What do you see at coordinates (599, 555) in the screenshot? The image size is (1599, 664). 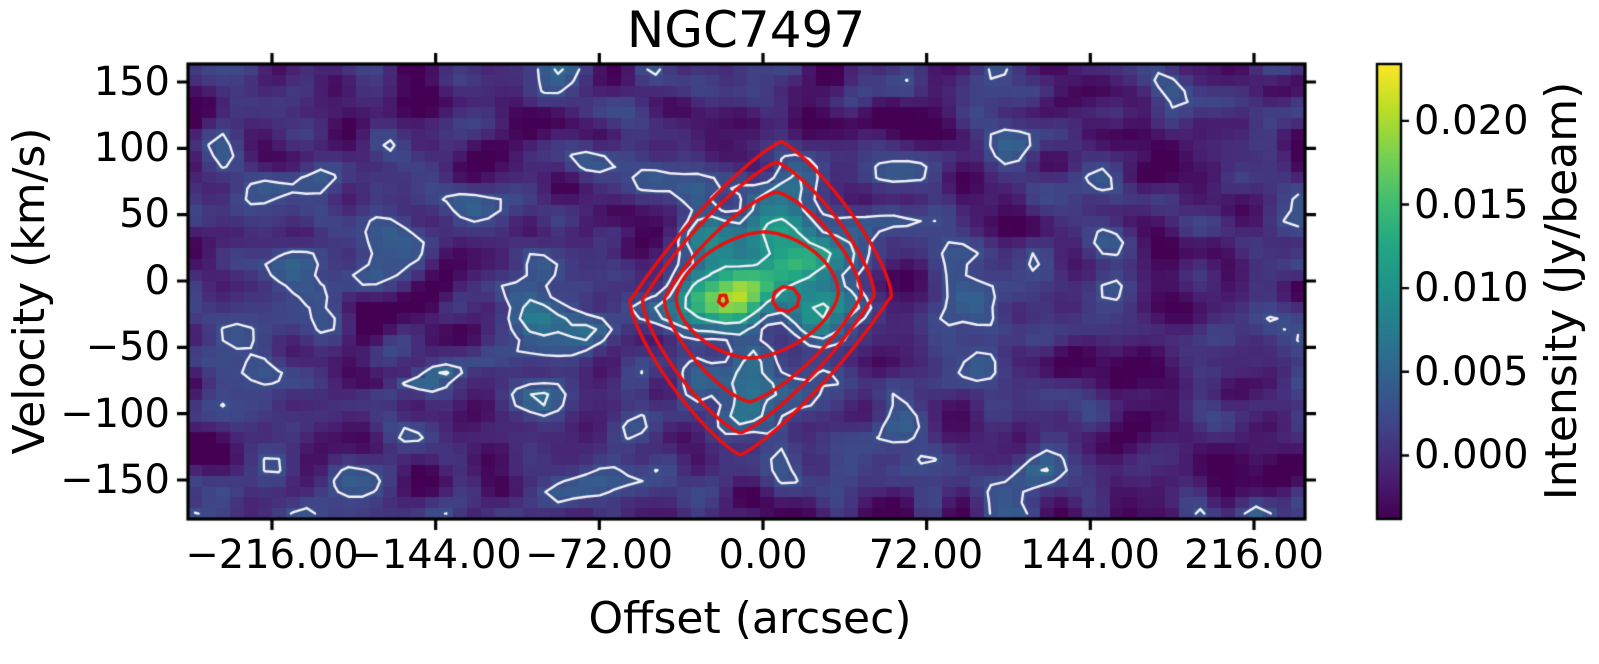 I see `x-tick-label: −72.00` at bounding box center [599, 555].